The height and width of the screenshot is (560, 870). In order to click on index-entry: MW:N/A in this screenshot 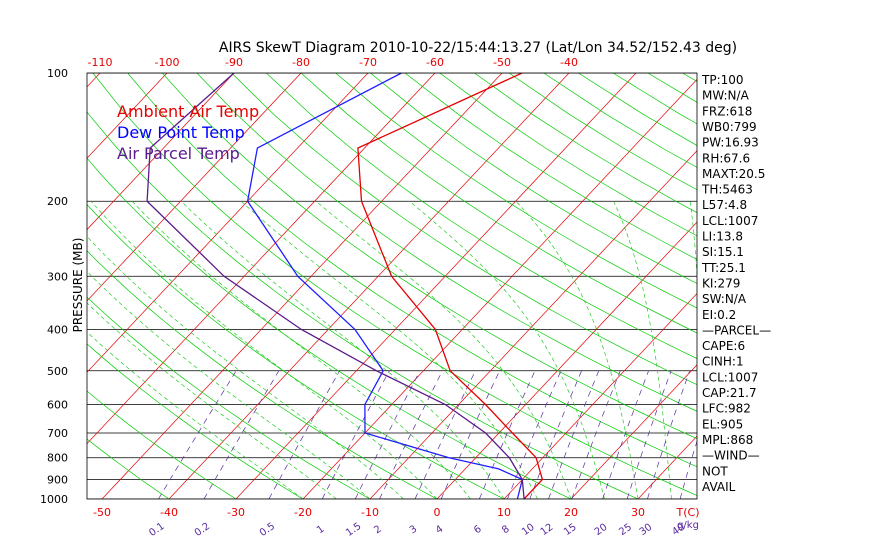, I will do `click(726, 96)`.